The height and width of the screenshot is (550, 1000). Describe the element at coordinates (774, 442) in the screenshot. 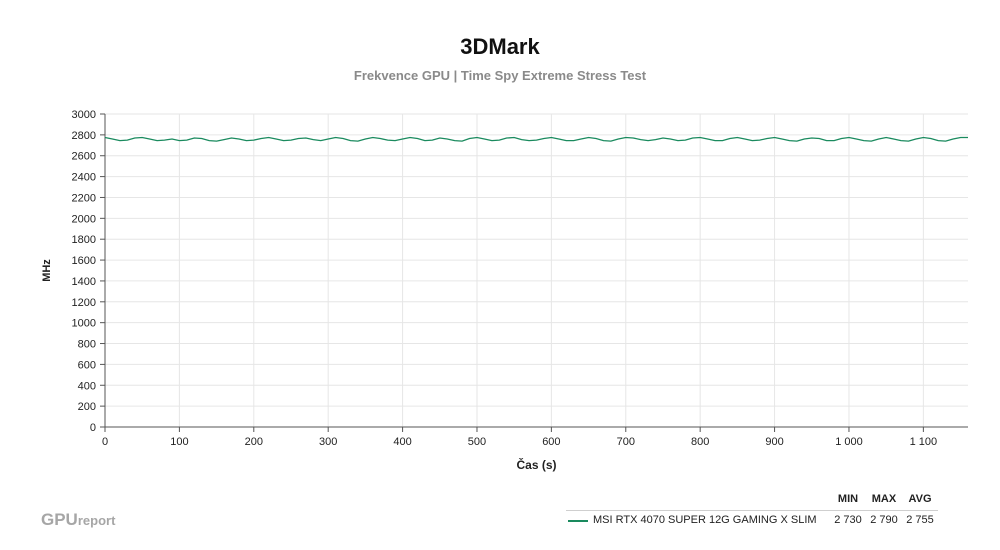

I see `x-tick-label: 900` at that location.